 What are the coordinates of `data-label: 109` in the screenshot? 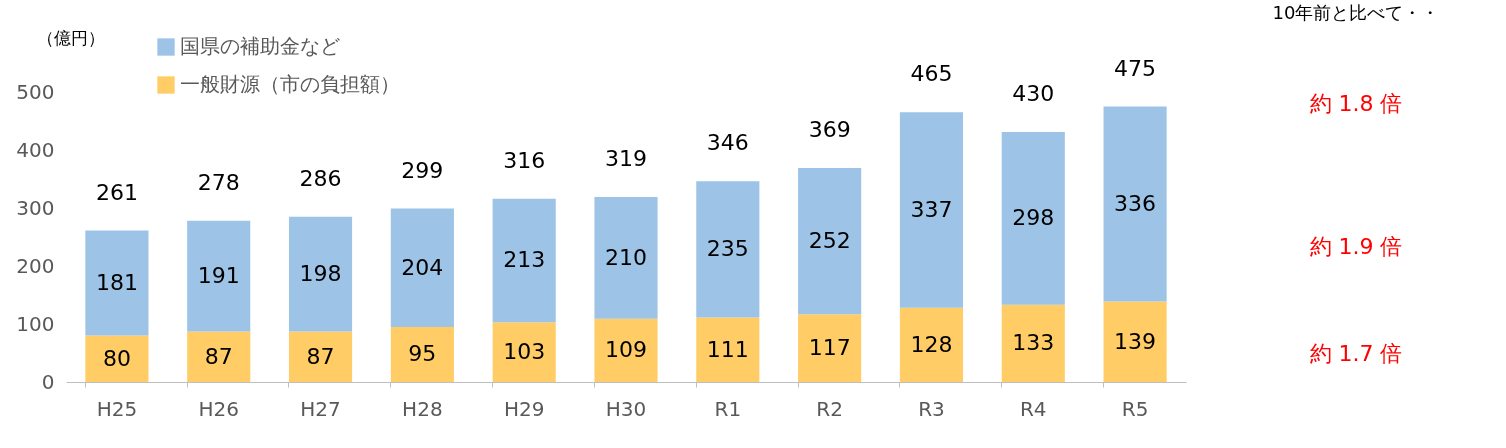 It's located at (626, 350).